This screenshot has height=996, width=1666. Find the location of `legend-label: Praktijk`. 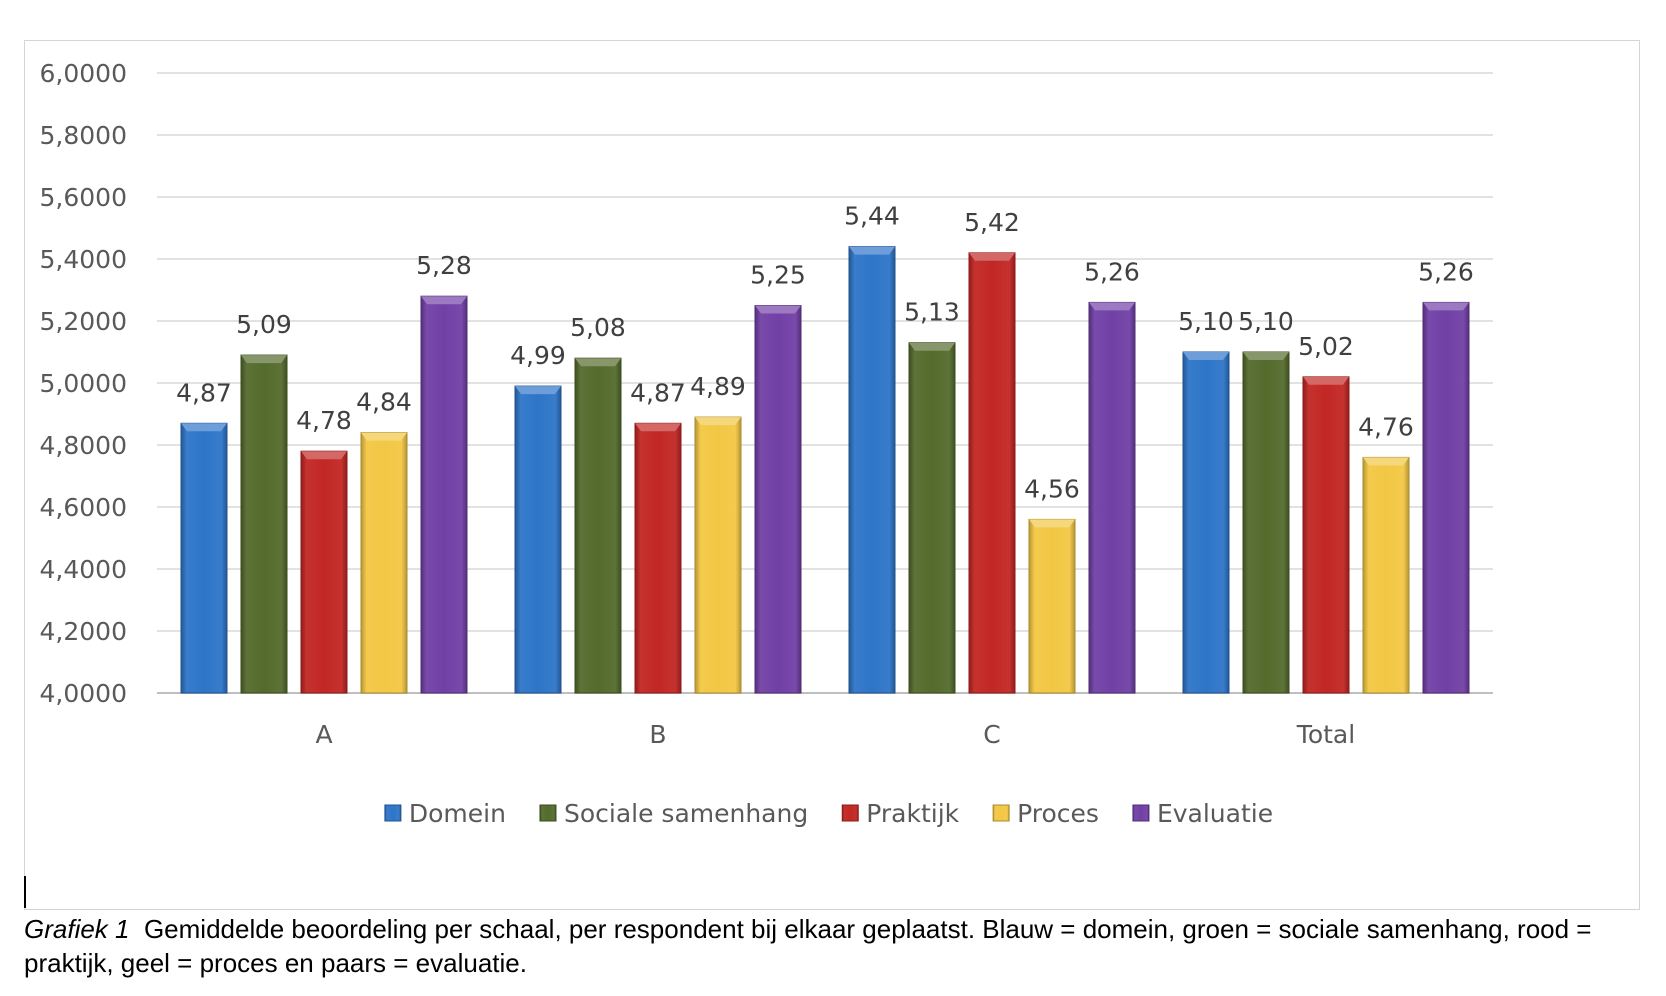

legend-label: Praktijk is located at coordinates (912, 813).